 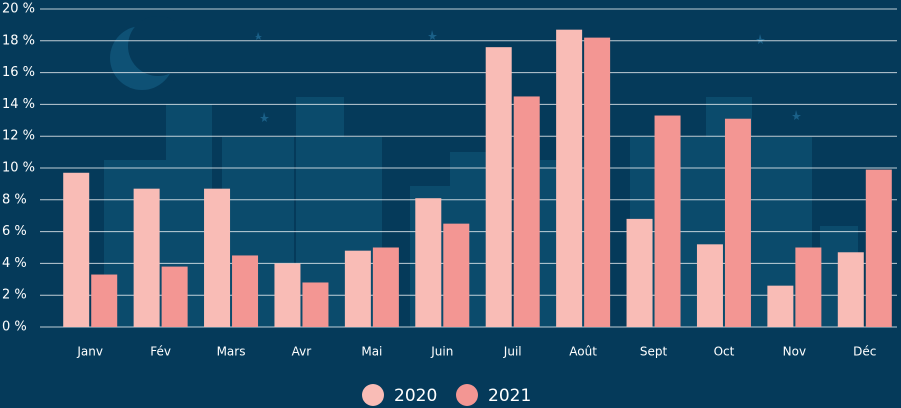 What do you see at coordinates (302, 352) in the screenshot?
I see `x-tick-label: Avr` at bounding box center [302, 352].